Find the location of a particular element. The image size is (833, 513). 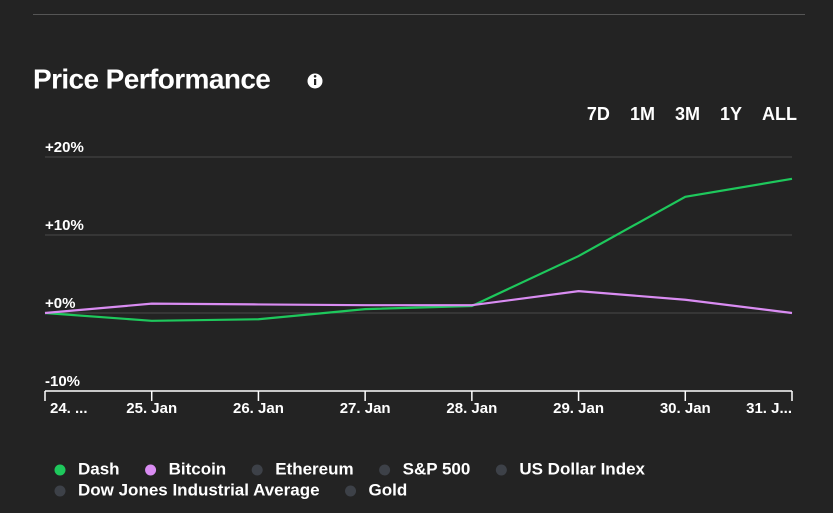

legend-label: Gold is located at coordinates (388, 489).